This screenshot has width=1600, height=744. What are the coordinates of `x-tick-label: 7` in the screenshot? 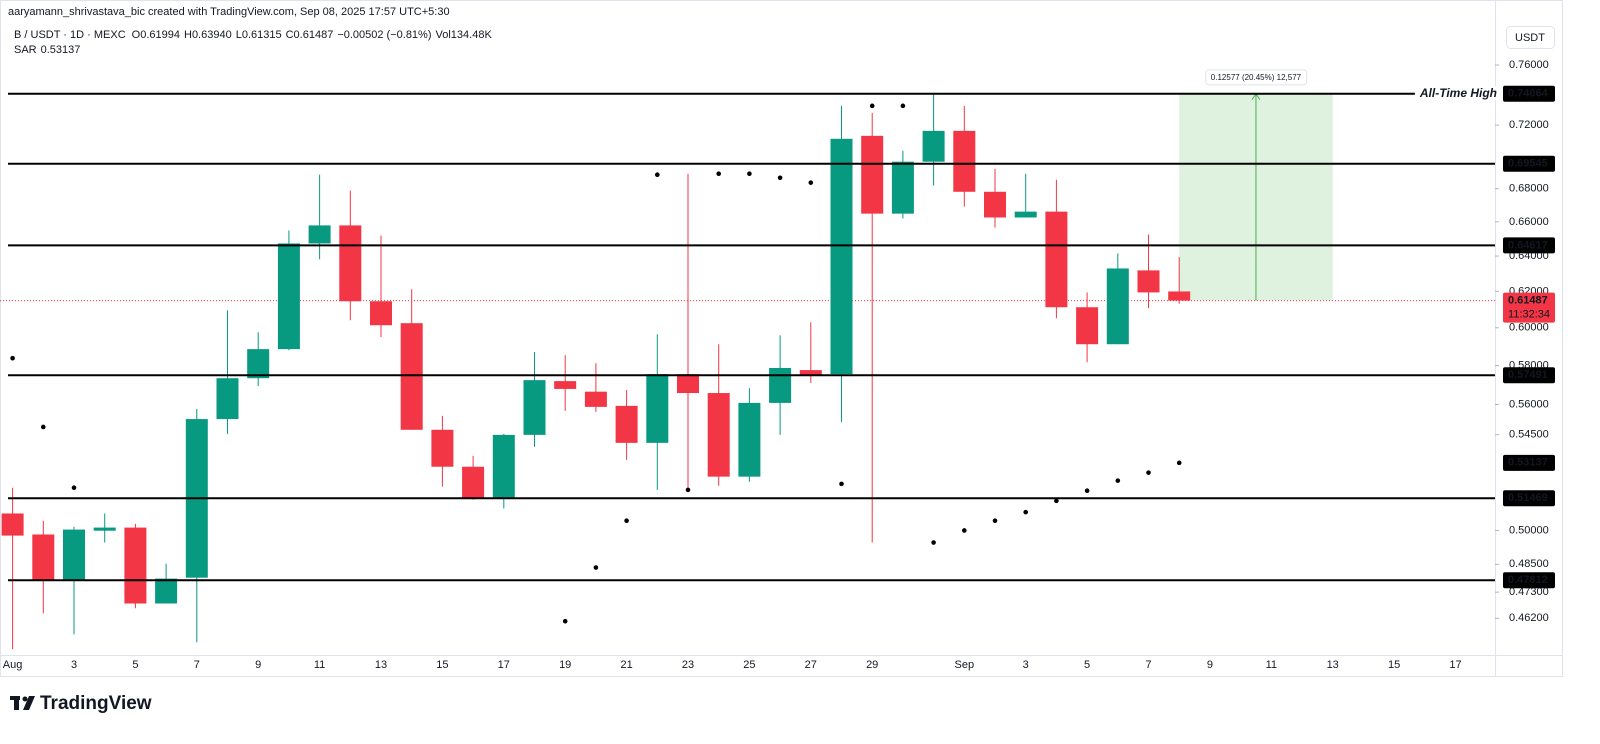 It's located at (1148, 665).